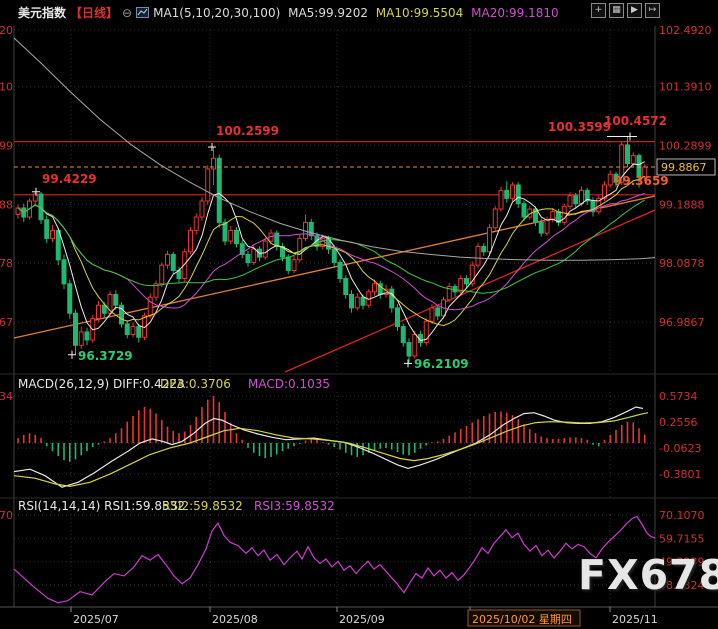 The height and width of the screenshot is (629, 718). Describe the element at coordinates (680, 474) in the screenshot. I see `macd-axis-label: -0.3801` at that location.